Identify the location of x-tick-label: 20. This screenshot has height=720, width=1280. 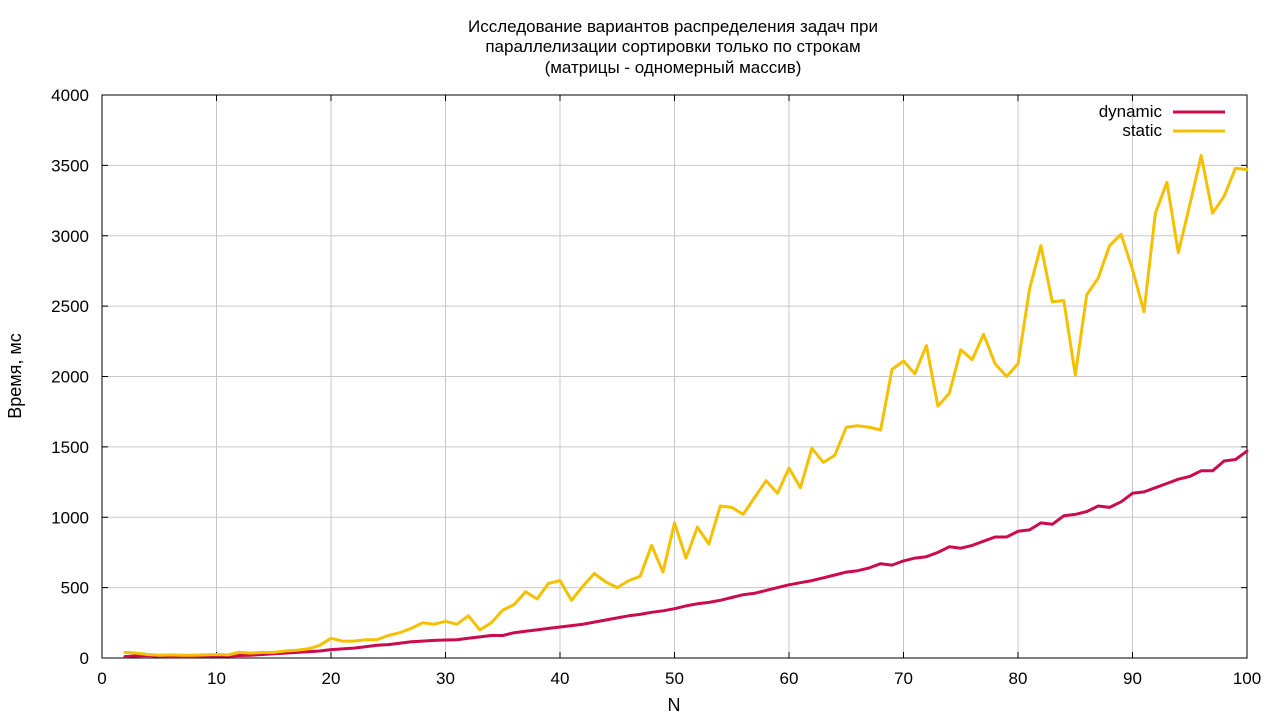
(331, 678).